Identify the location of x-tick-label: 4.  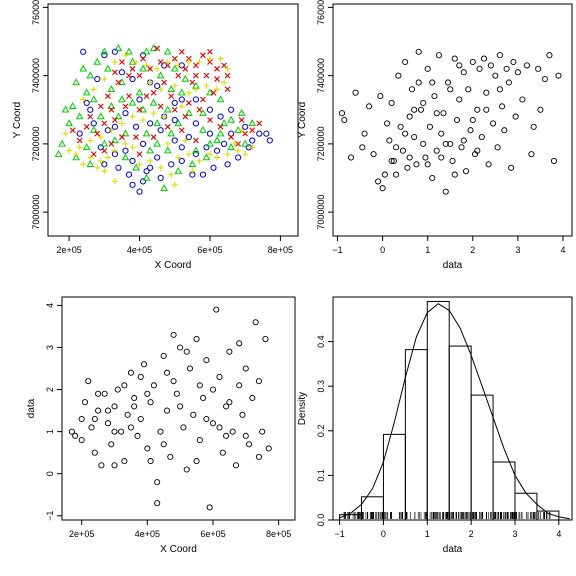
(562, 250).